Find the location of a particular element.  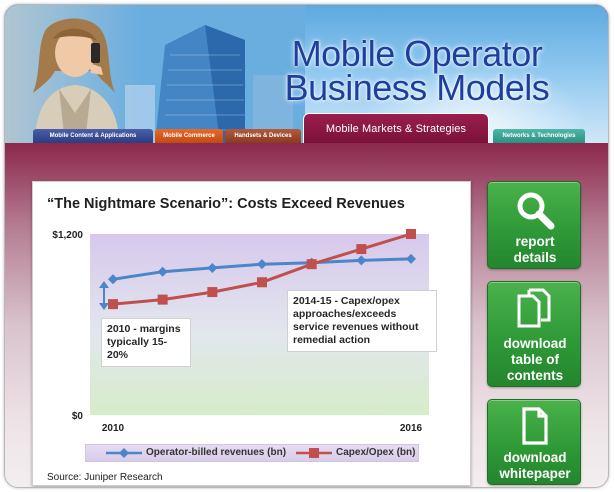

download-whitepaper-label-line1: download is located at coordinates (535, 457).